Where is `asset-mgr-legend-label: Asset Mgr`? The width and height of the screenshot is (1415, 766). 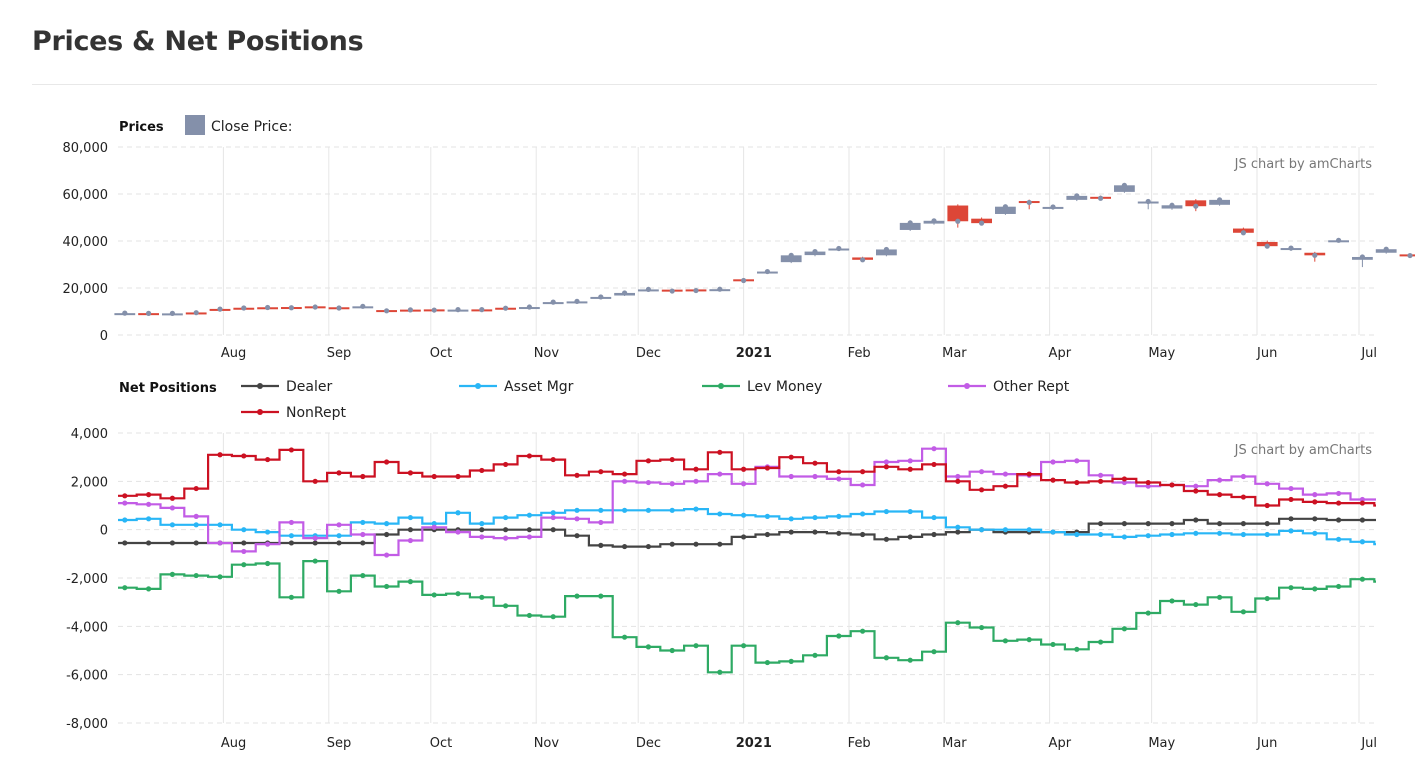
asset-mgr-legend-label: Asset Mgr is located at coordinates (539, 387).